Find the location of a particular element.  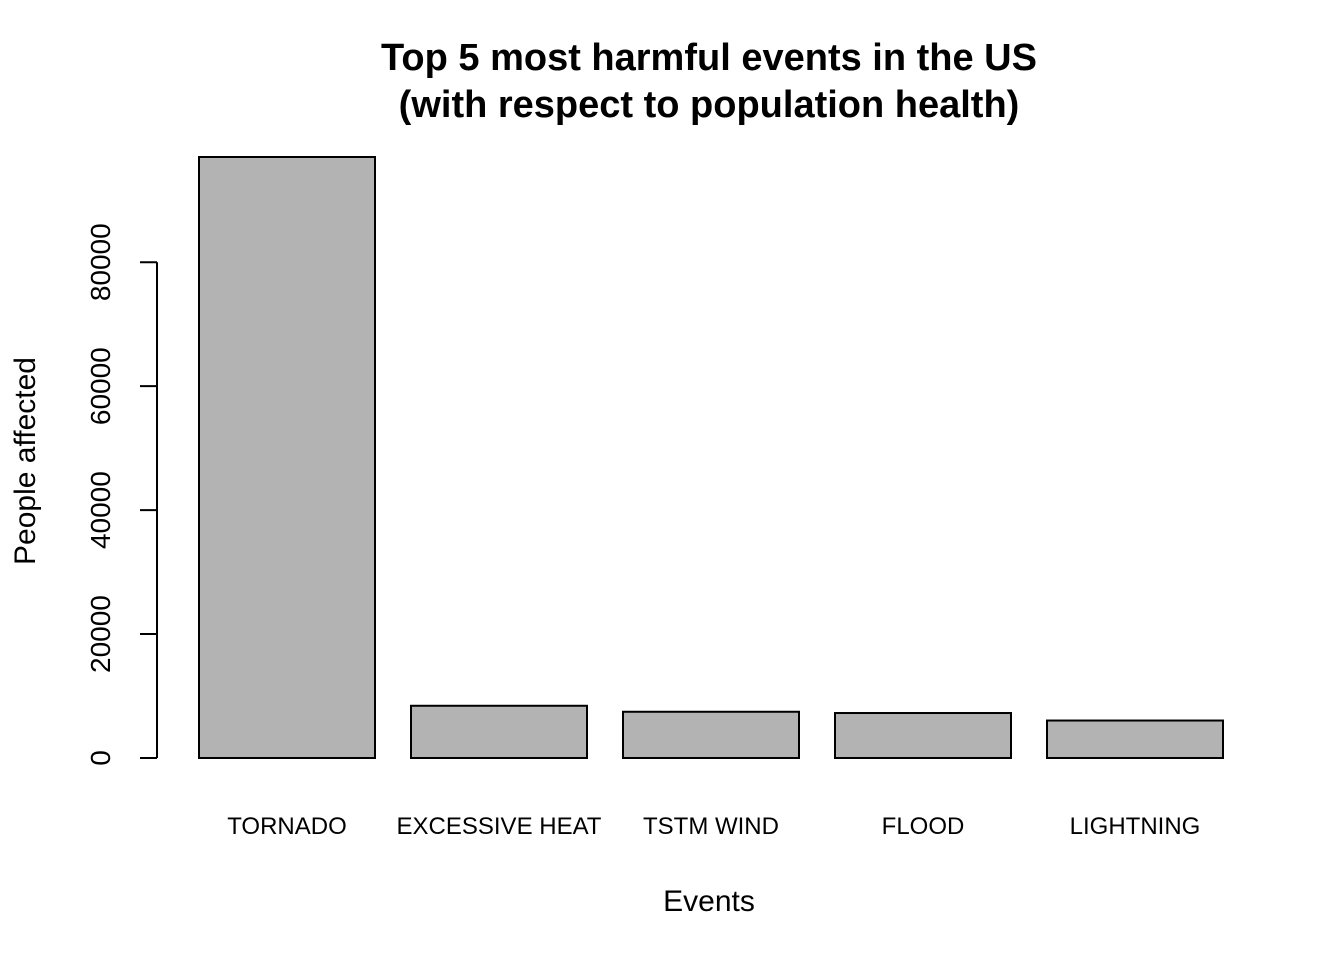

x-tick-label: FLOOD is located at coordinates (923, 826).